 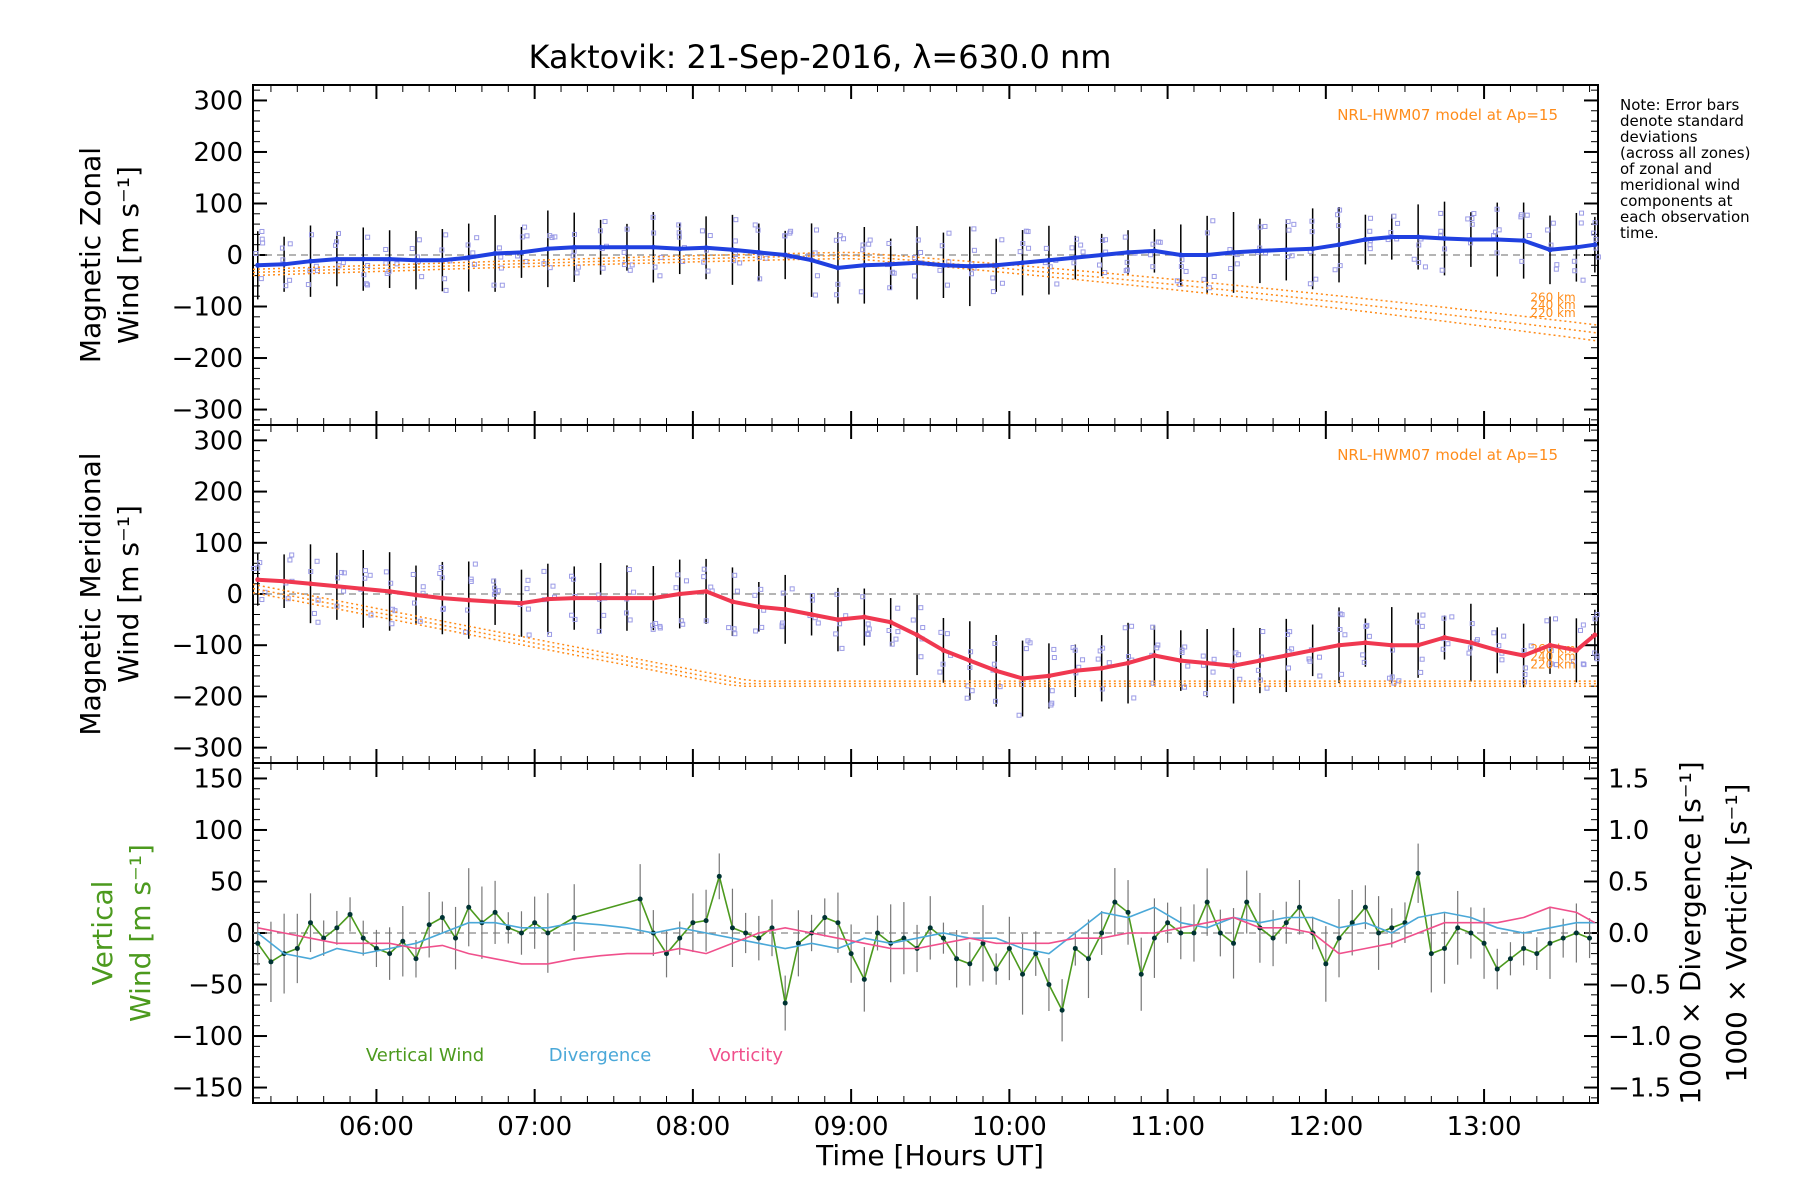 What do you see at coordinates (207, 308) in the screenshot?
I see `y-tick-label: −100` at bounding box center [207, 308].